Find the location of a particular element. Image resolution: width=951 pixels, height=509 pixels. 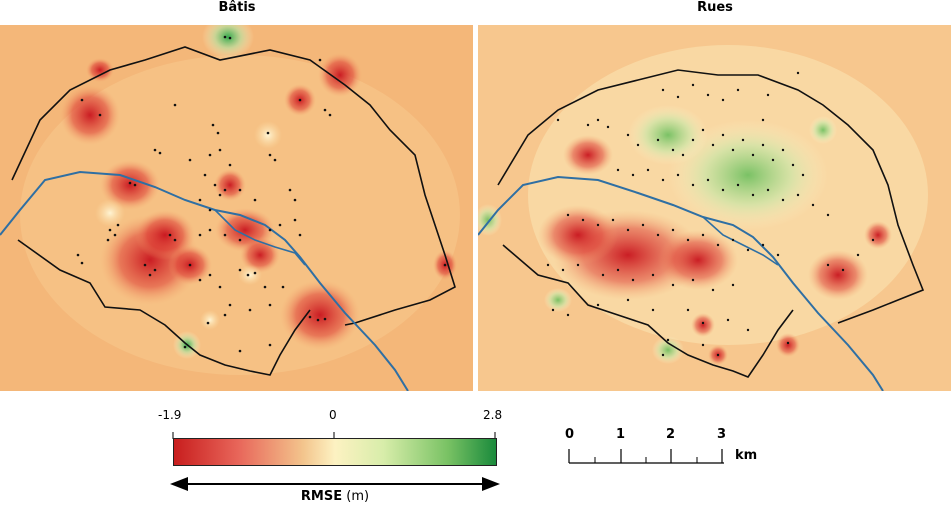

legend-quantity: RMSE is located at coordinates (321, 496).